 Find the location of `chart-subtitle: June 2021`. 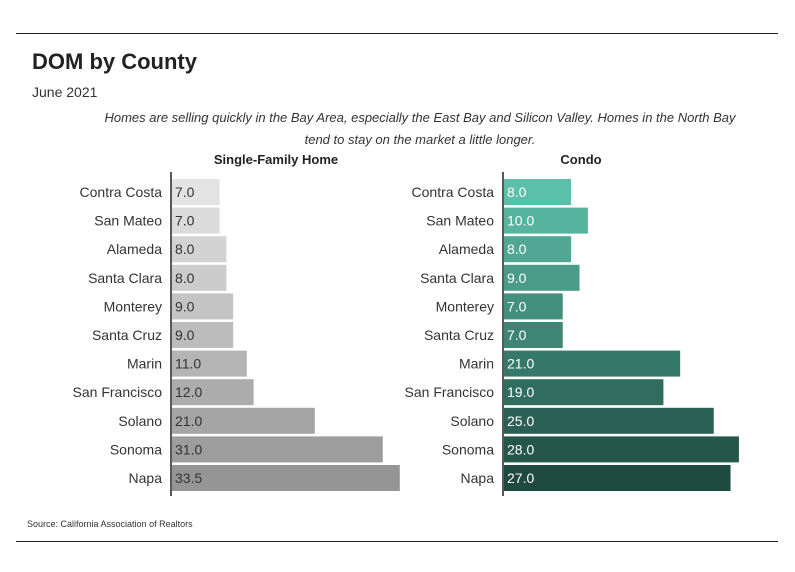

chart-subtitle: June 2021 is located at coordinates (65, 92).